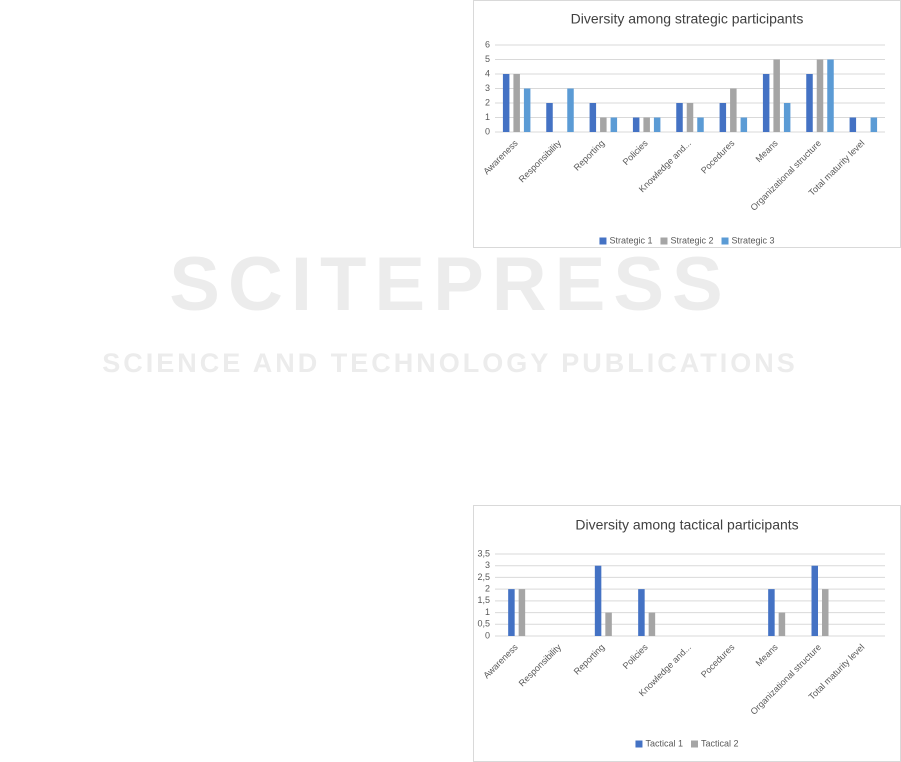 This screenshot has width=901, height=762. What do you see at coordinates (450, 363) in the screenshot?
I see `watermark-subtitle: SCIENCE AND TECHNOLOGY PUBLICATIONS` at bounding box center [450, 363].